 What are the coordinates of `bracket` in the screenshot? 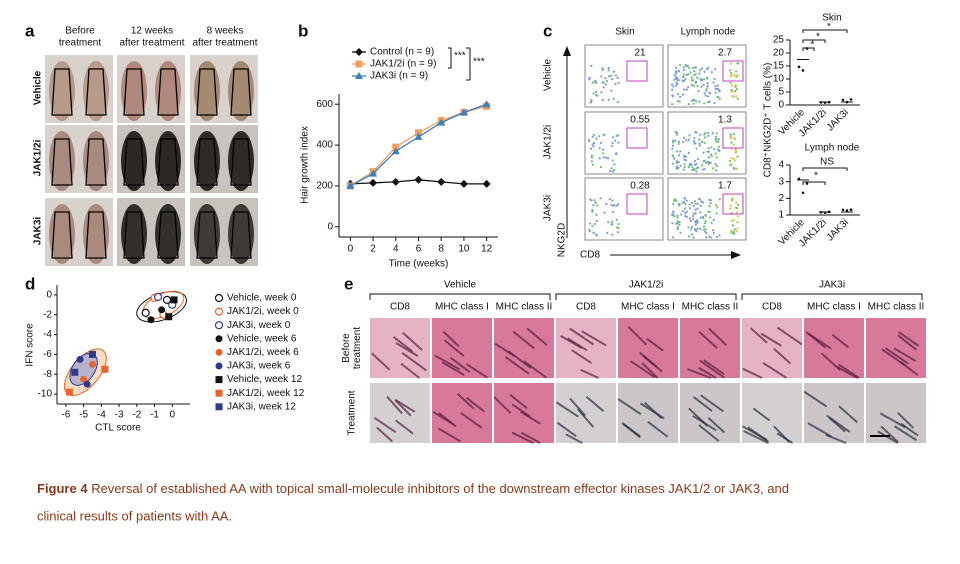 It's located at (825, 31).